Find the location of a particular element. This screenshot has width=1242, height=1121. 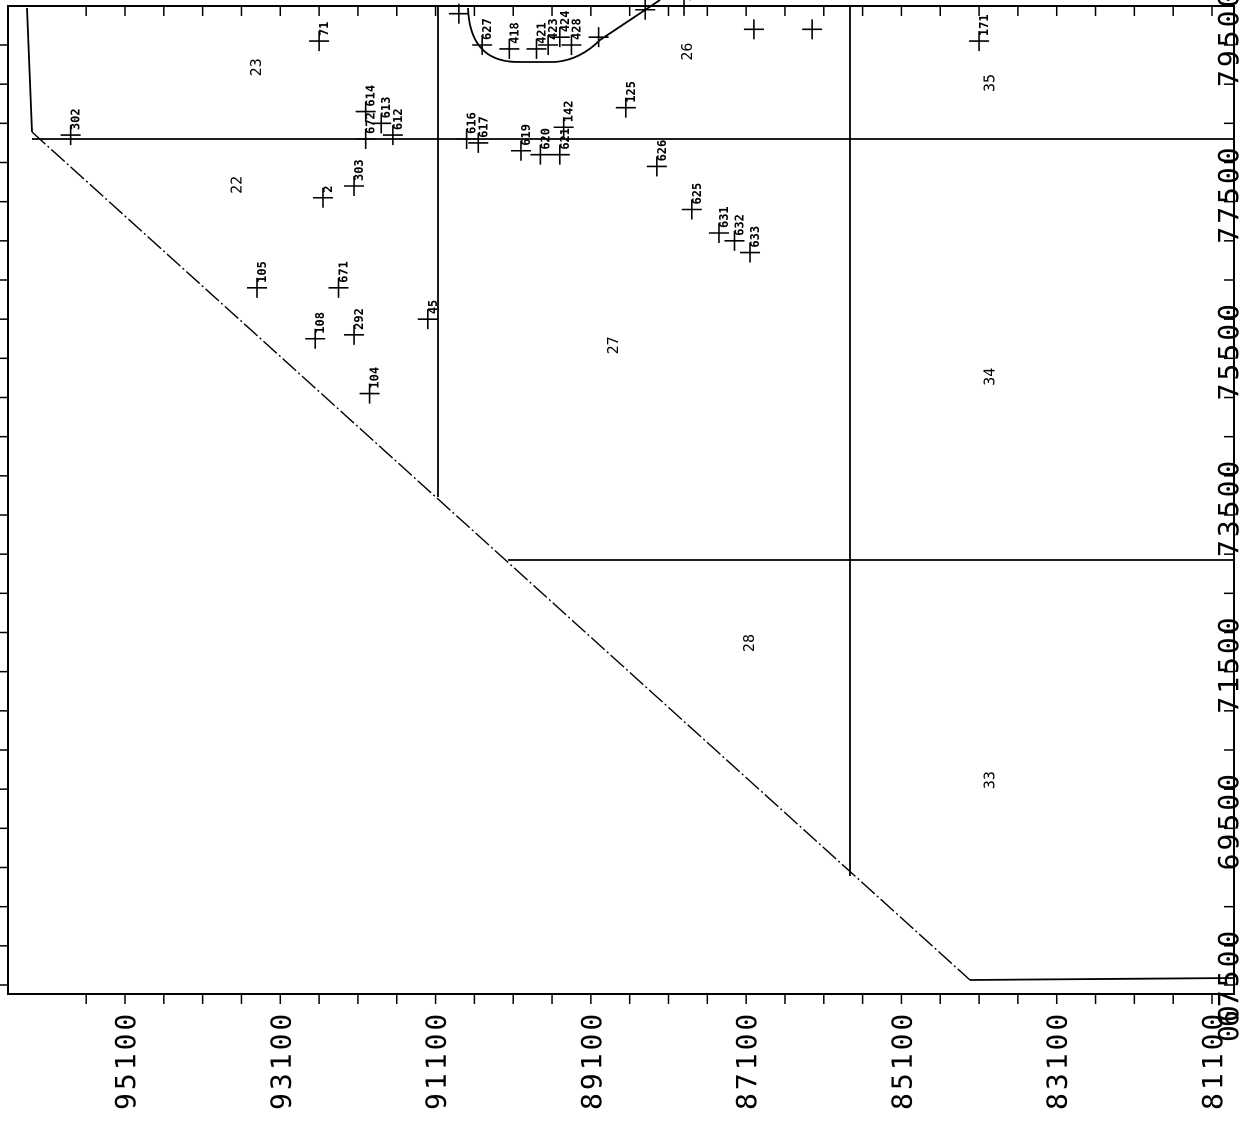

survey-point-label: 428 is located at coordinates (576, 29).